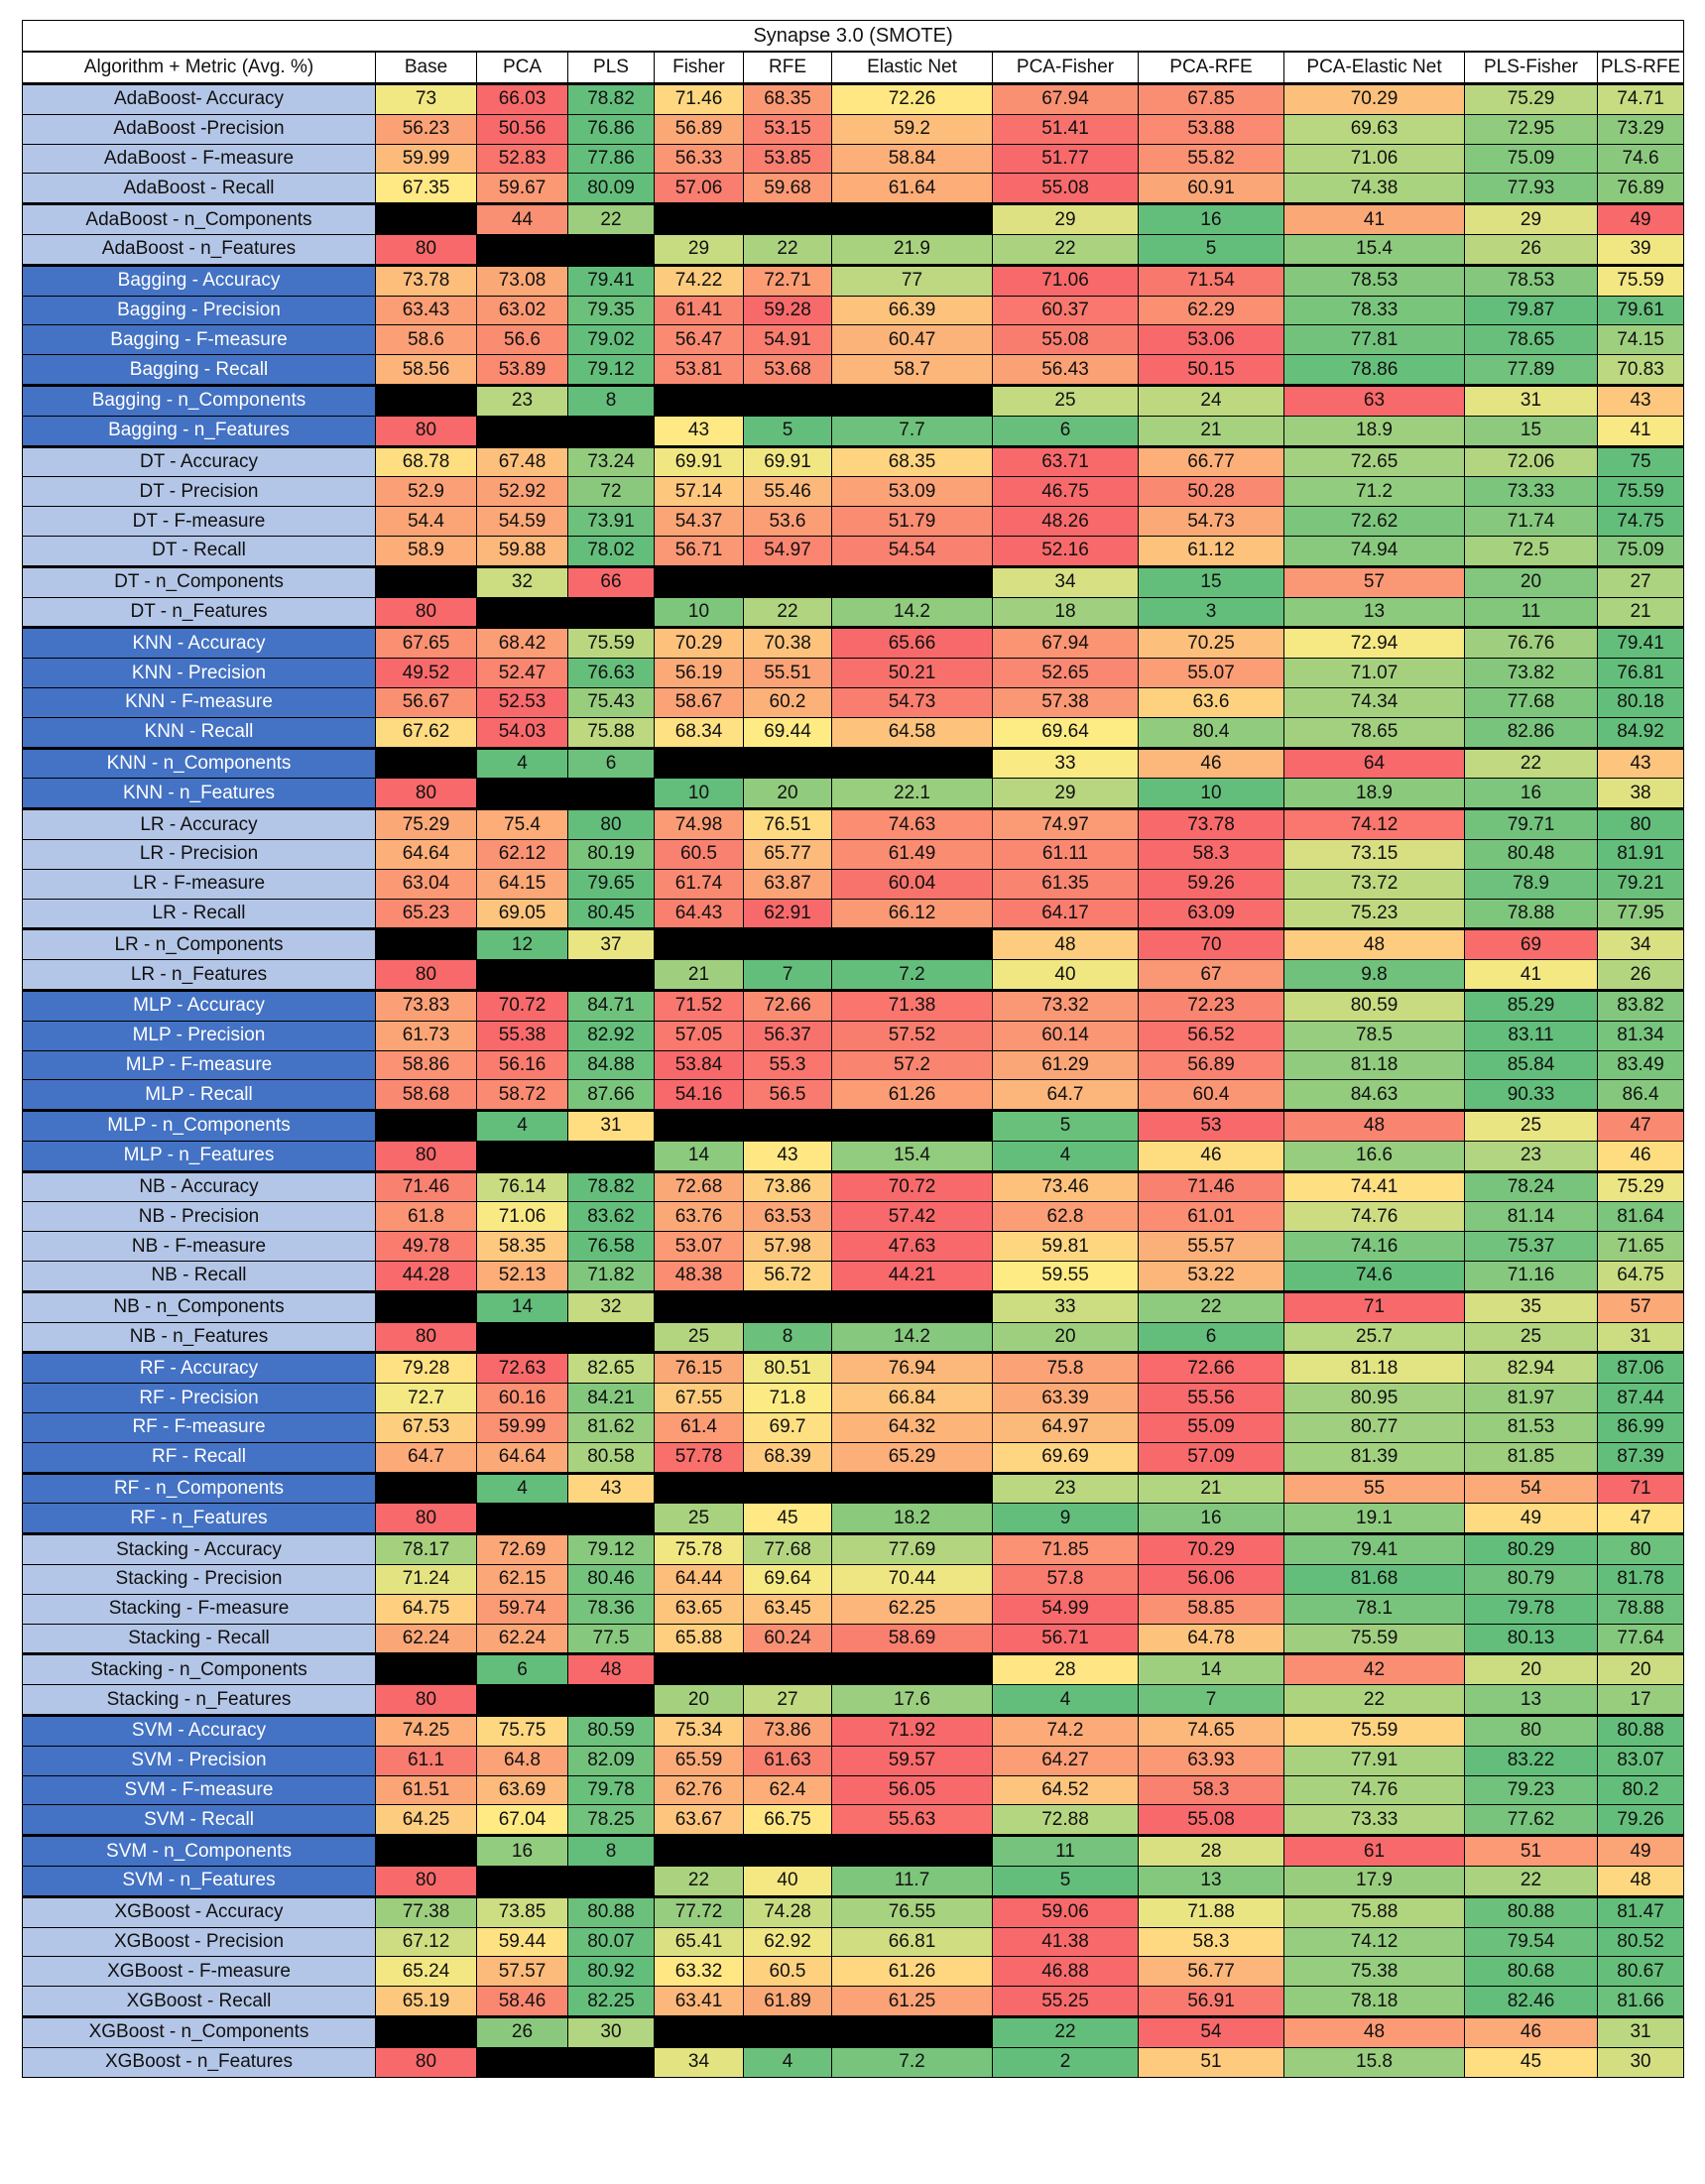 This screenshot has width=1705, height=2184. Describe the element at coordinates (611, 732) in the screenshot. I see `value-cell: 75.88` at that location.